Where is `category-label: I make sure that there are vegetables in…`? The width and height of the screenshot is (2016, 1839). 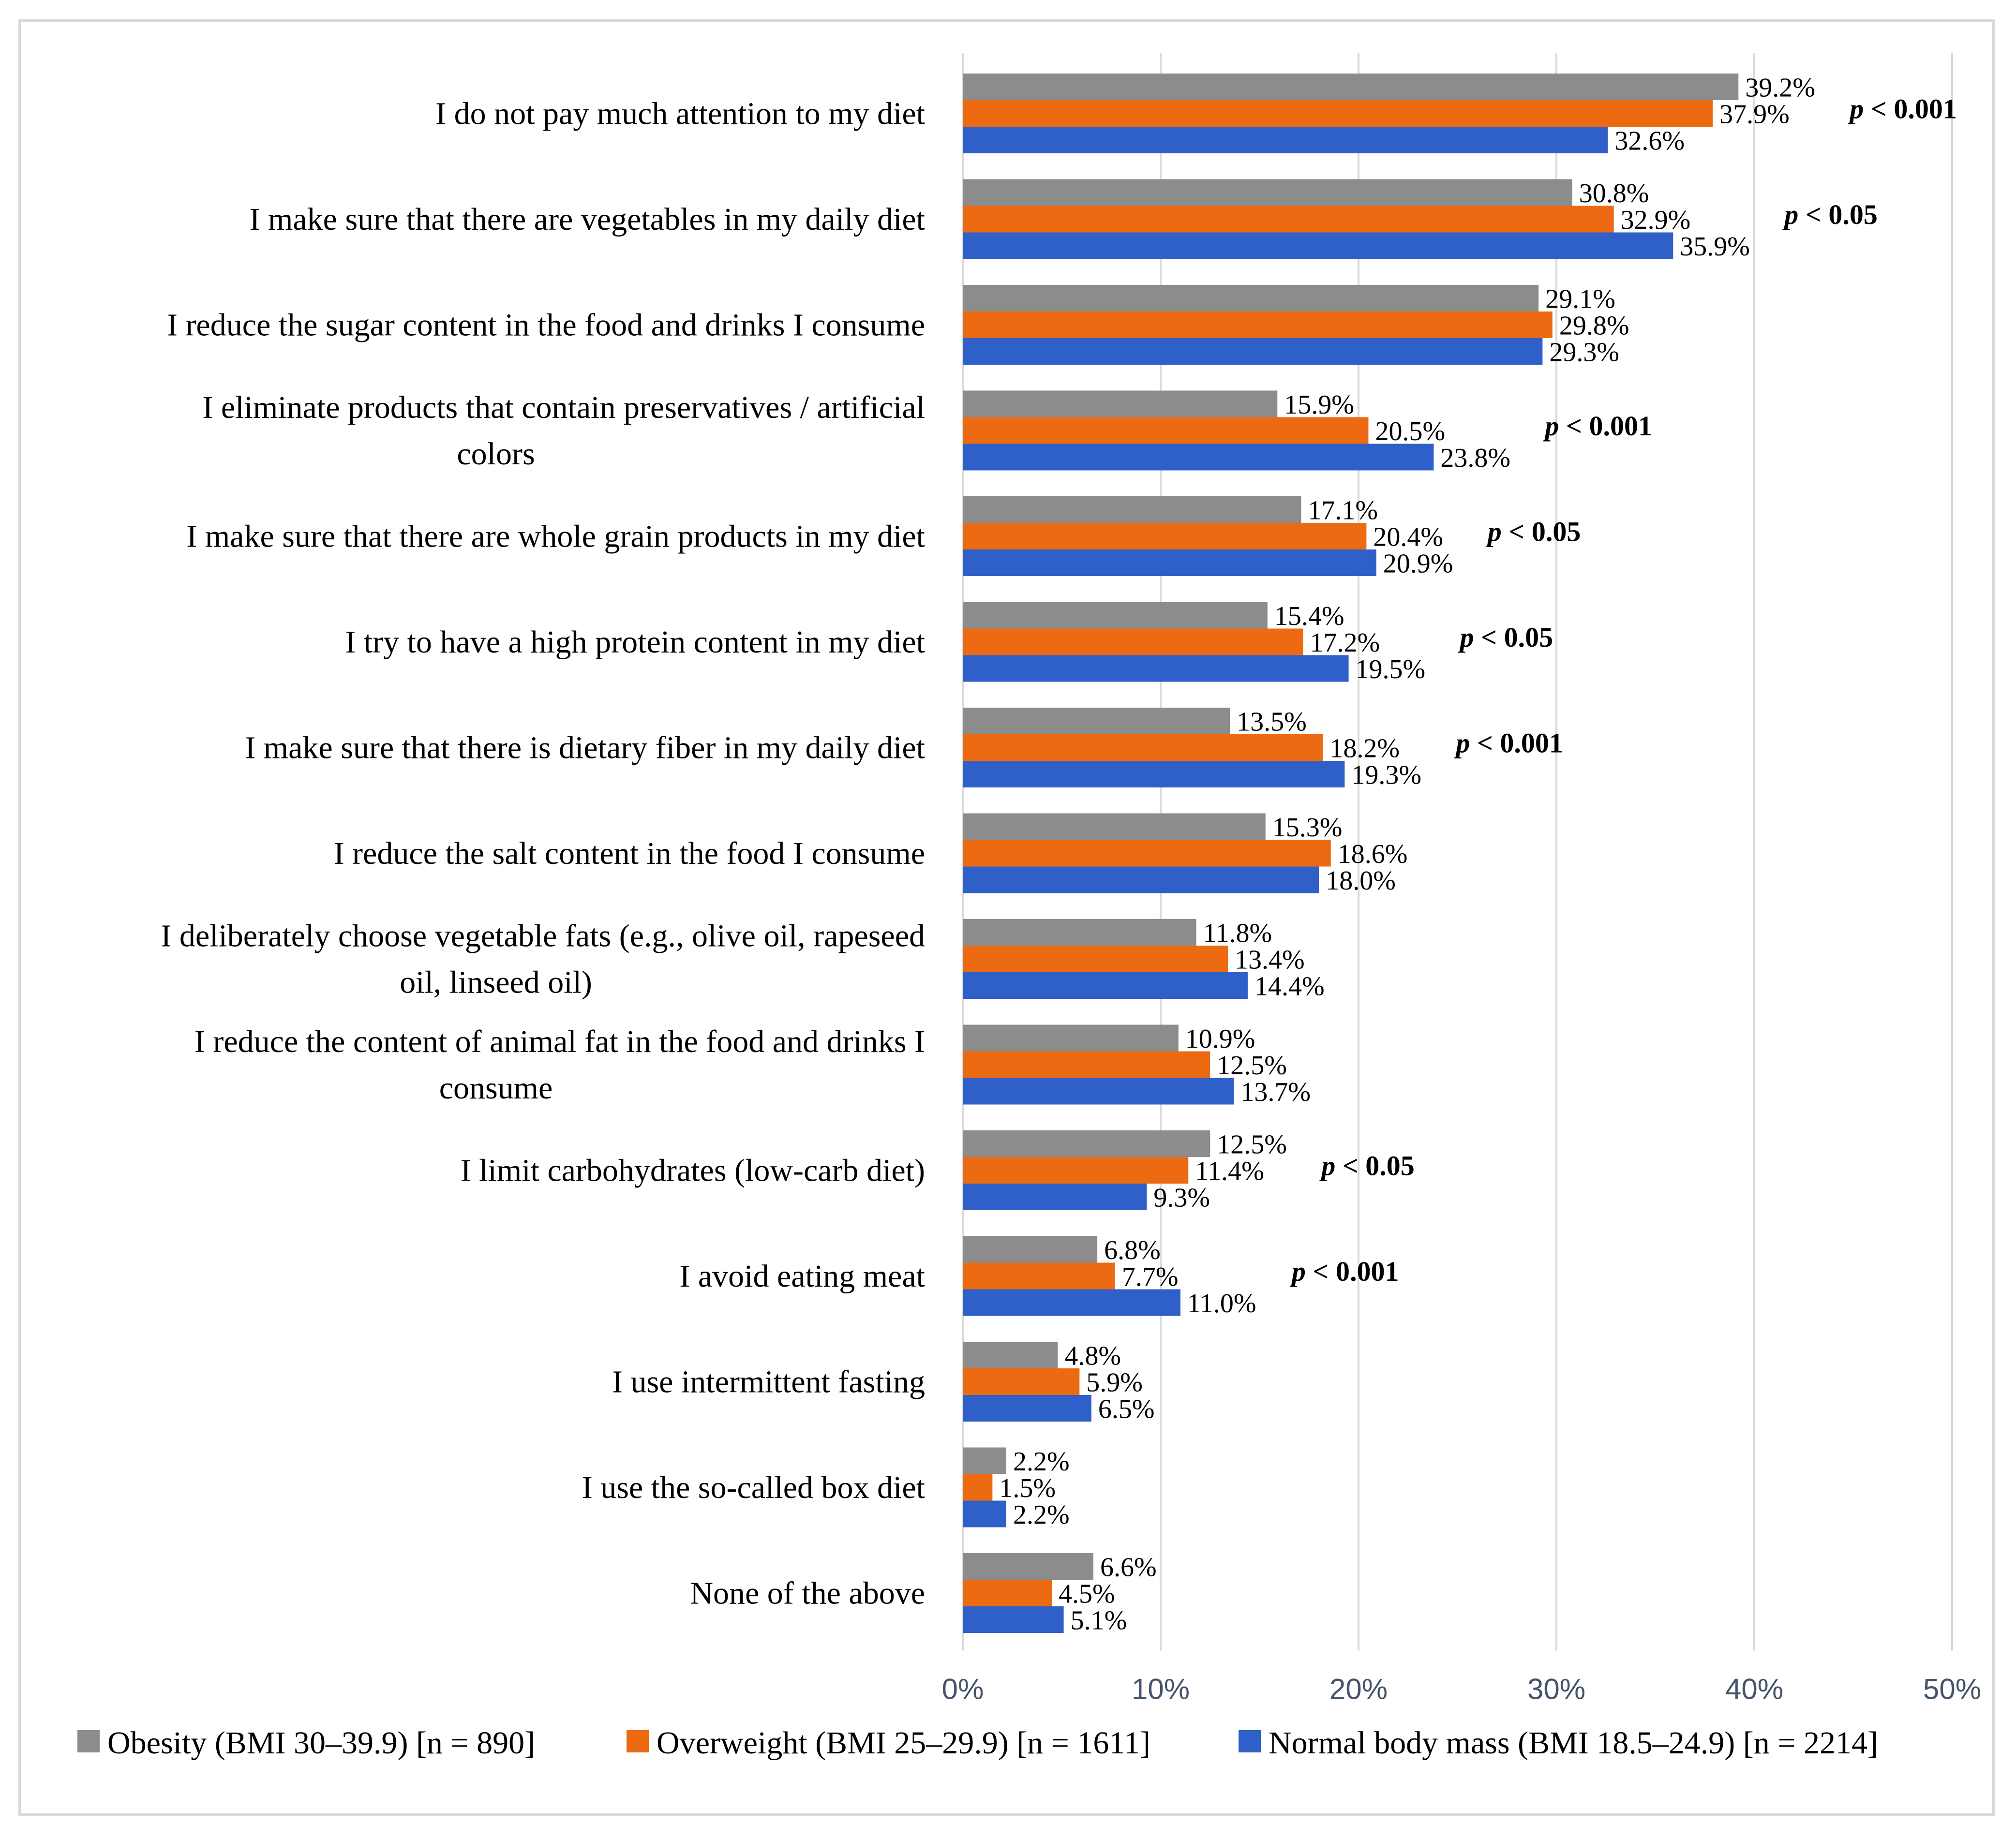 category-label: I make sure that there are vegetables in… is located at coordinates (587, 220).